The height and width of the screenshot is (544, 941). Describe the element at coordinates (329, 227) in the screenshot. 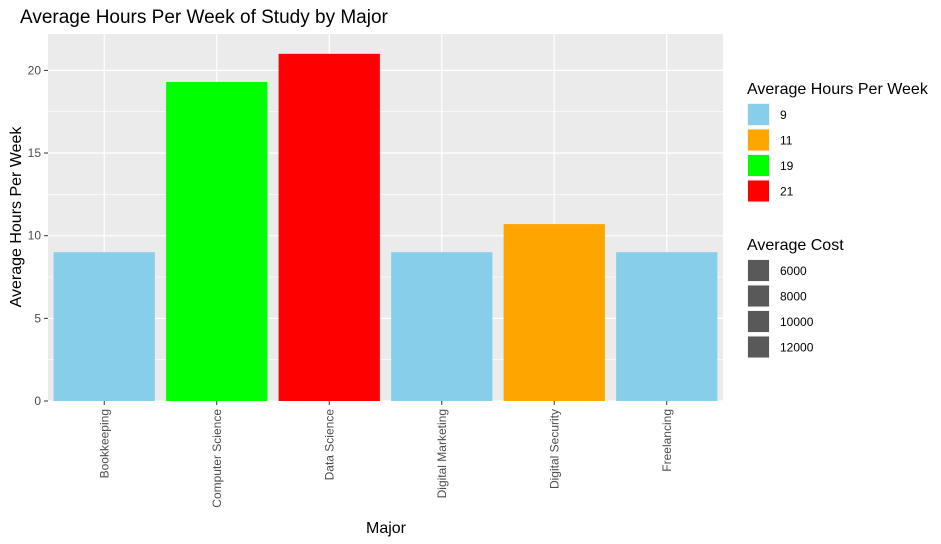

I see `bar-data-science` at that location.